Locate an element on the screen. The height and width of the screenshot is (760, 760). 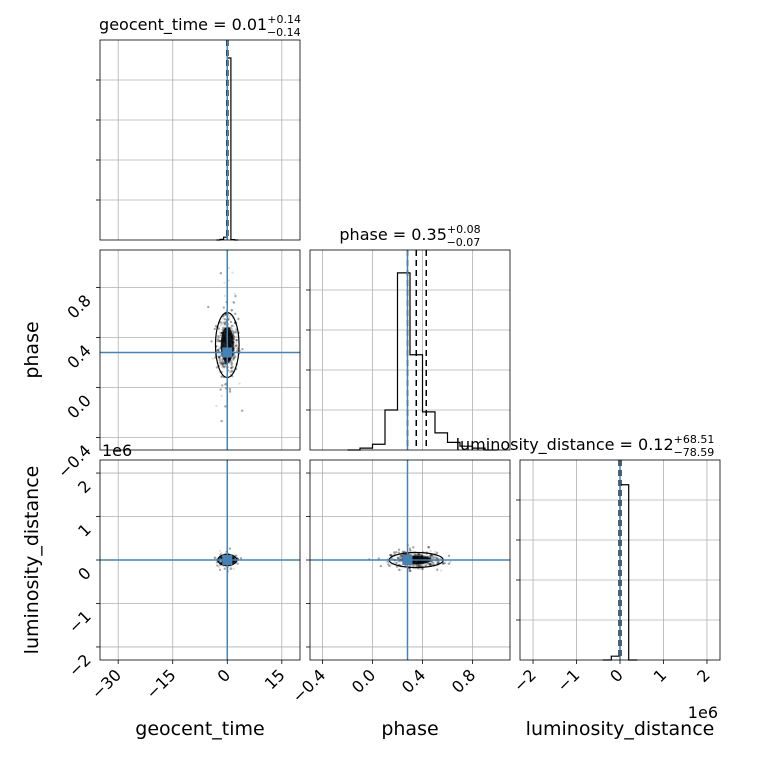
x-tick-label: 2 is located at coordinates (703, 675).